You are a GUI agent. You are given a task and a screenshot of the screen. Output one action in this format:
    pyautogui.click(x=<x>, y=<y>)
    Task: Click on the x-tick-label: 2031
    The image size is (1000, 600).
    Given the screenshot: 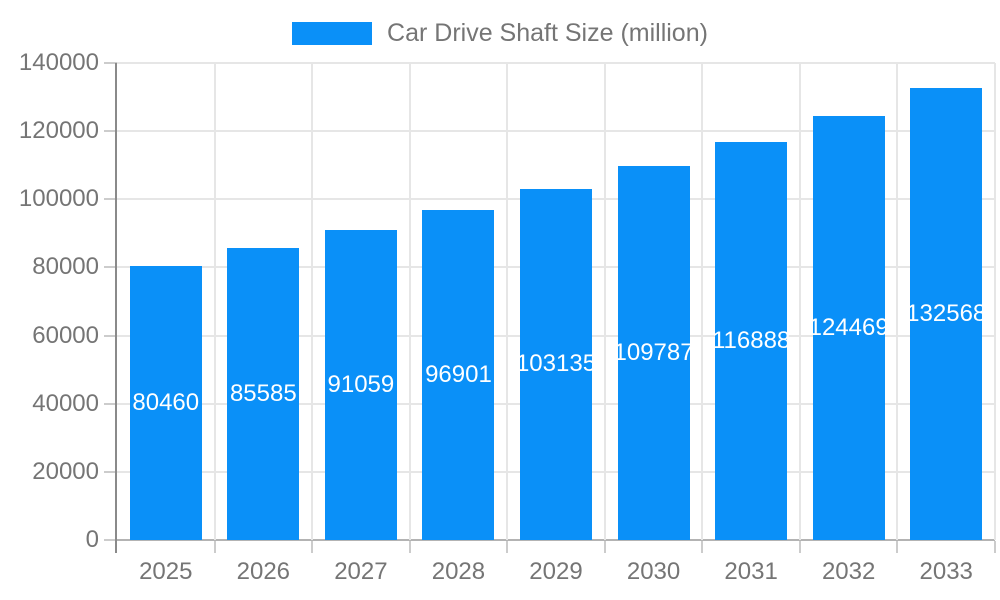 What is the action you would take?
    pyautogui.click(x=751, y=571)
    